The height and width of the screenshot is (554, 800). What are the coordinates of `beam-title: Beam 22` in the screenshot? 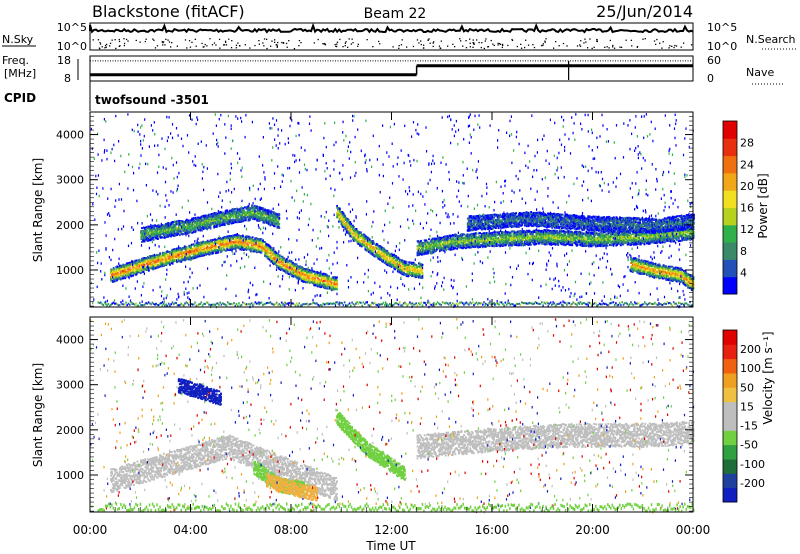 It's located at (395, 14).